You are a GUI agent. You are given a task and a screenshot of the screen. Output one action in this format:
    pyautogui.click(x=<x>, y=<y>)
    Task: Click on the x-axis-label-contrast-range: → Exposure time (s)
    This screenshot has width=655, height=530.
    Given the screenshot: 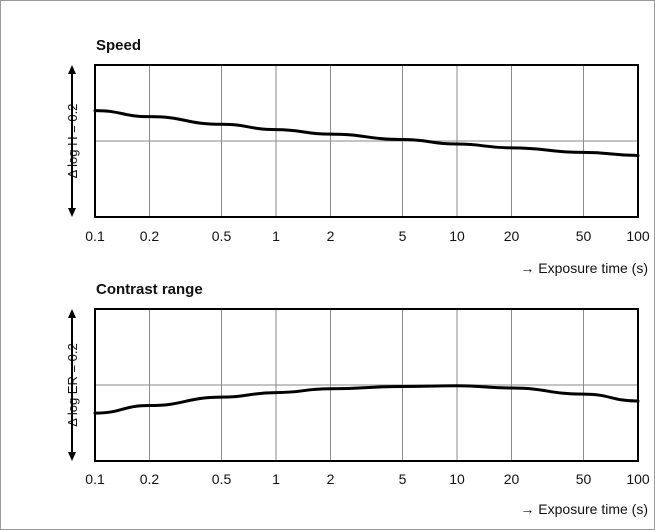 What is the action you would take?
    pyautogui.click(x=584, y=509)
    